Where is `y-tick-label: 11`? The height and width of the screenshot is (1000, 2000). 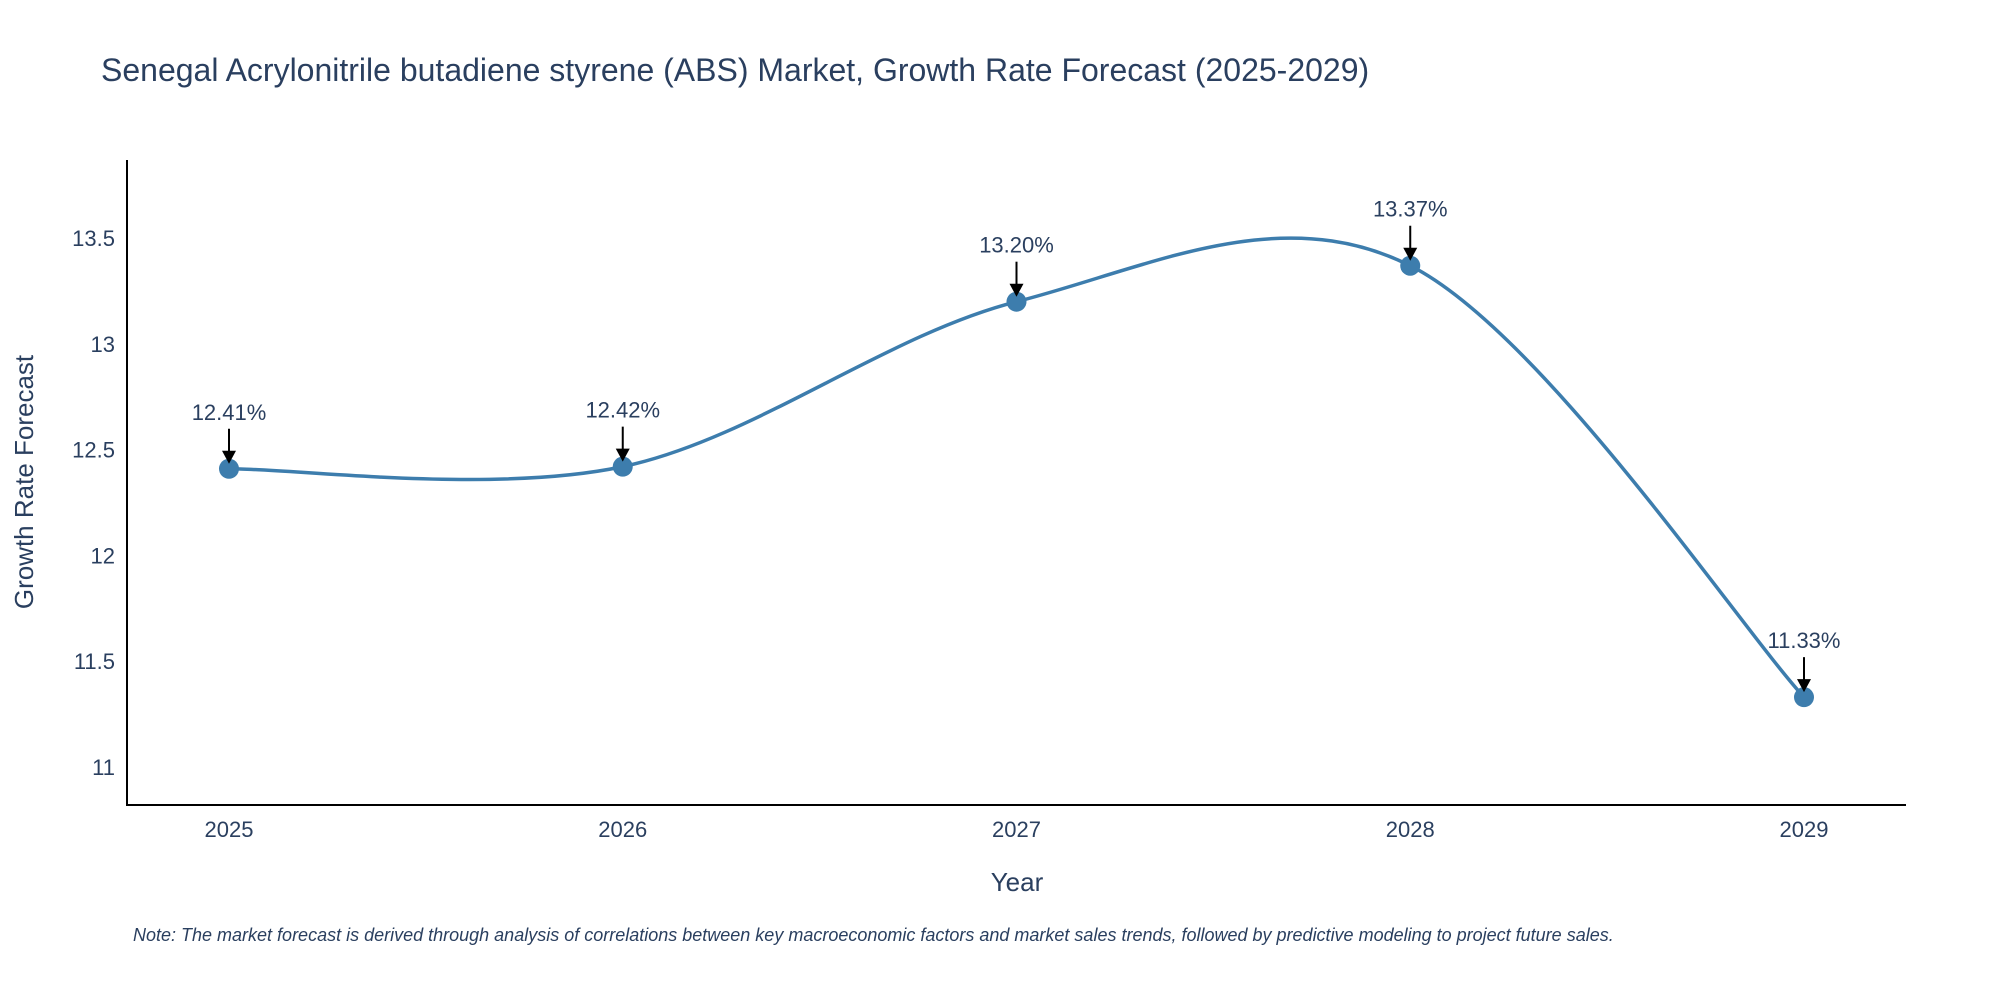 y-tick-label: 11 is located at coordinates (103, 767).